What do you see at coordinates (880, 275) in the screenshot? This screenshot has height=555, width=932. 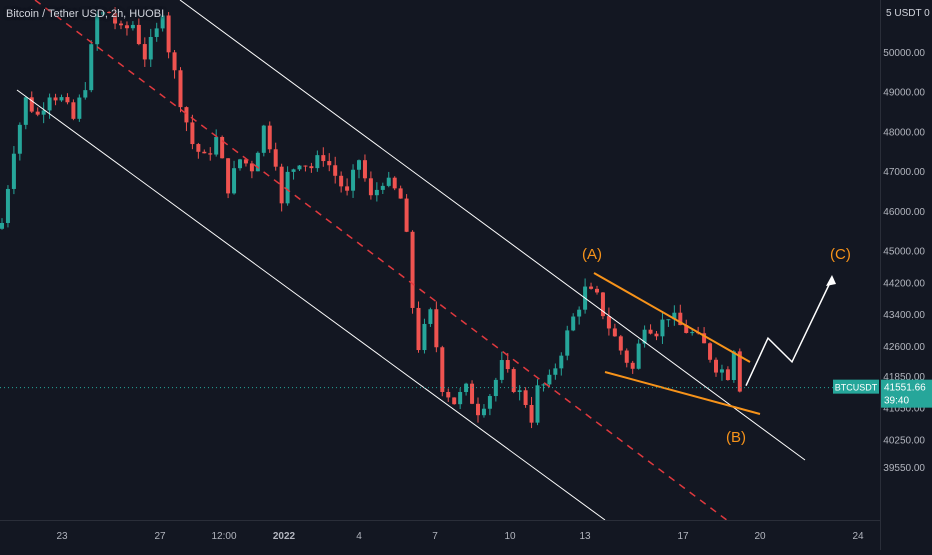 I see `price-axis-border` at bounding box center [880, 275].